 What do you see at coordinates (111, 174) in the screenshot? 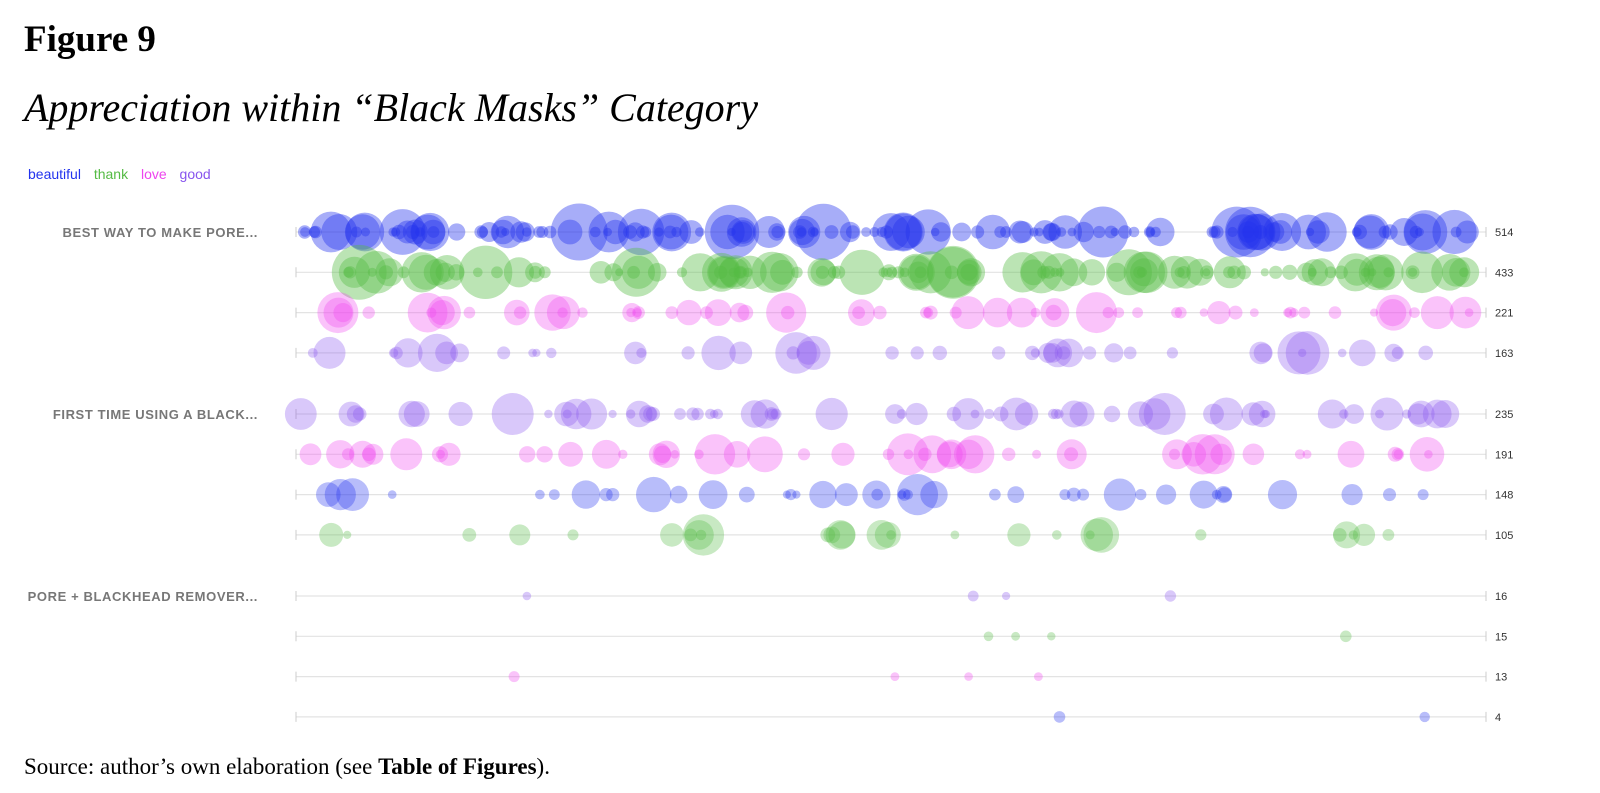
I see `legend-item-thank: thank` at bounding box center [111, 174].